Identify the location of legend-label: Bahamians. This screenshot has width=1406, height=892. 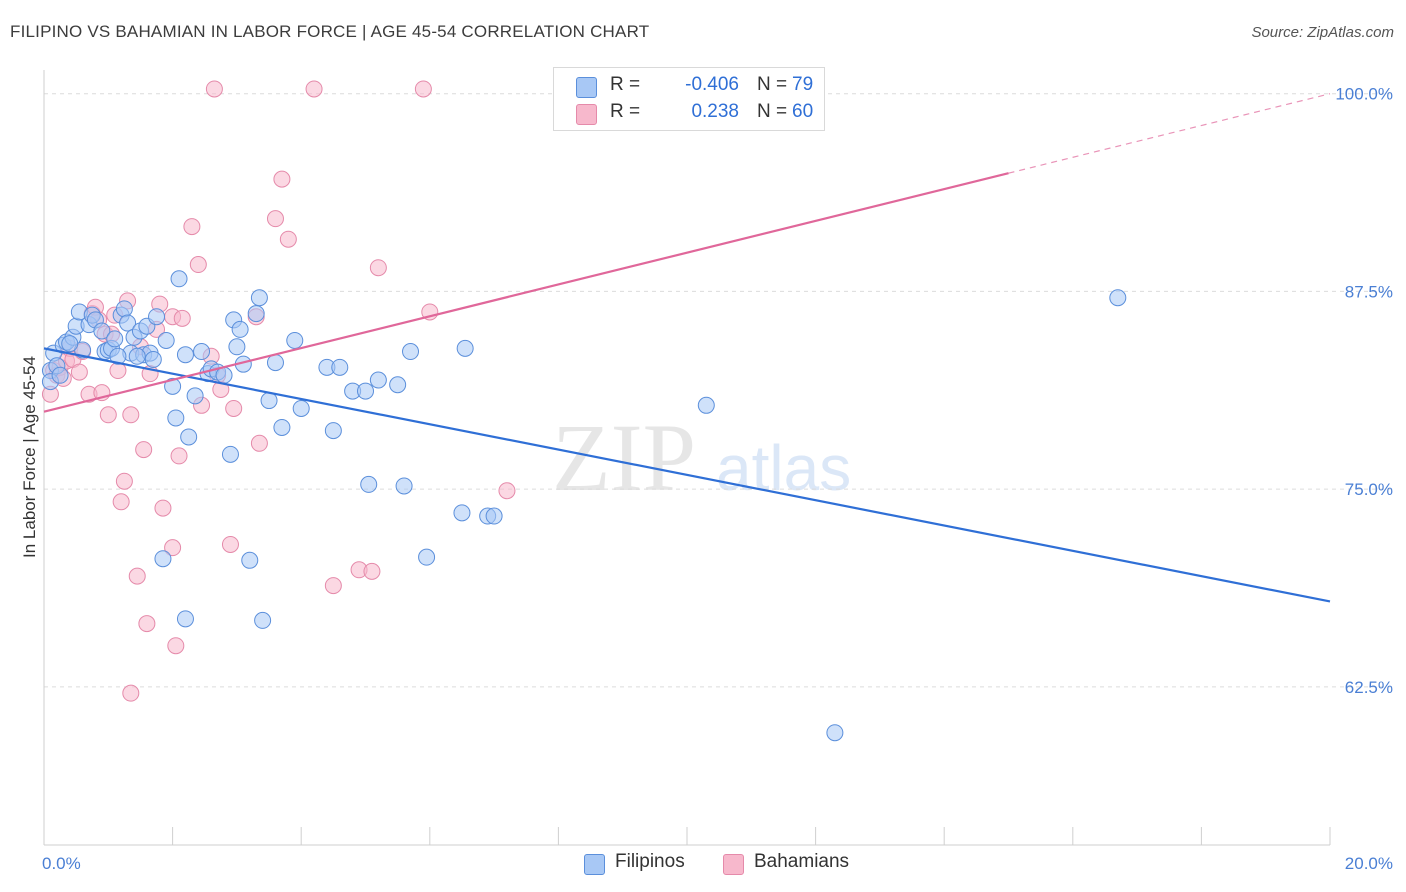
(802, 861).